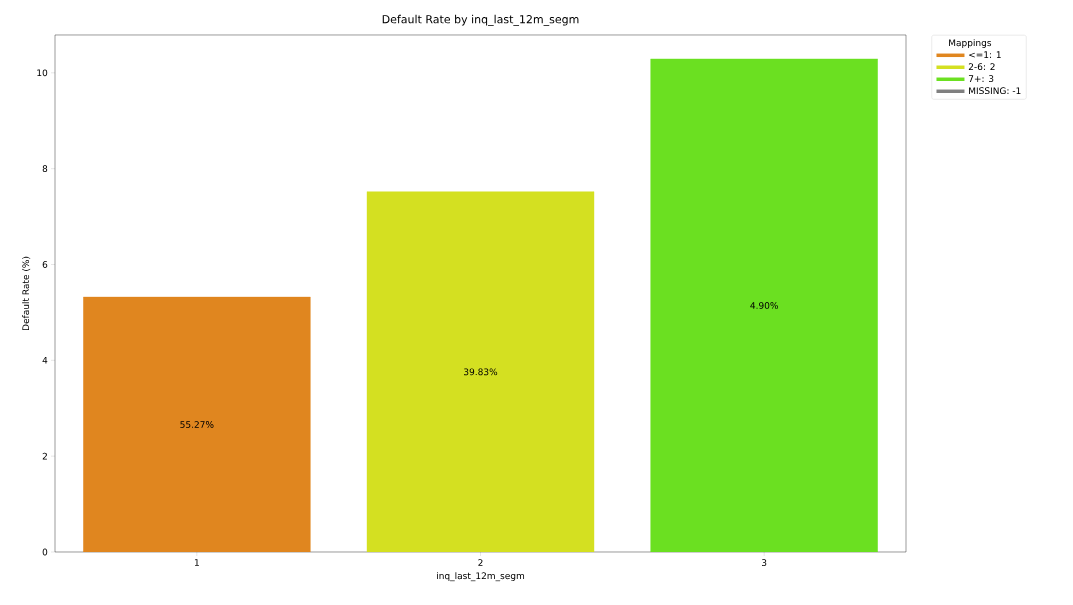  Describe the element at coordinates (481, 372) in the screenshot. I see `annotation: 39.83%` at that location.